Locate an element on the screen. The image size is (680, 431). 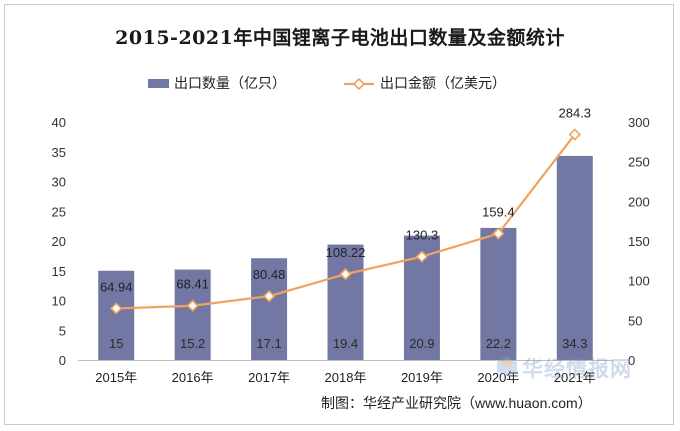
legend-bar-swatch is located at coordinates (158, 83).